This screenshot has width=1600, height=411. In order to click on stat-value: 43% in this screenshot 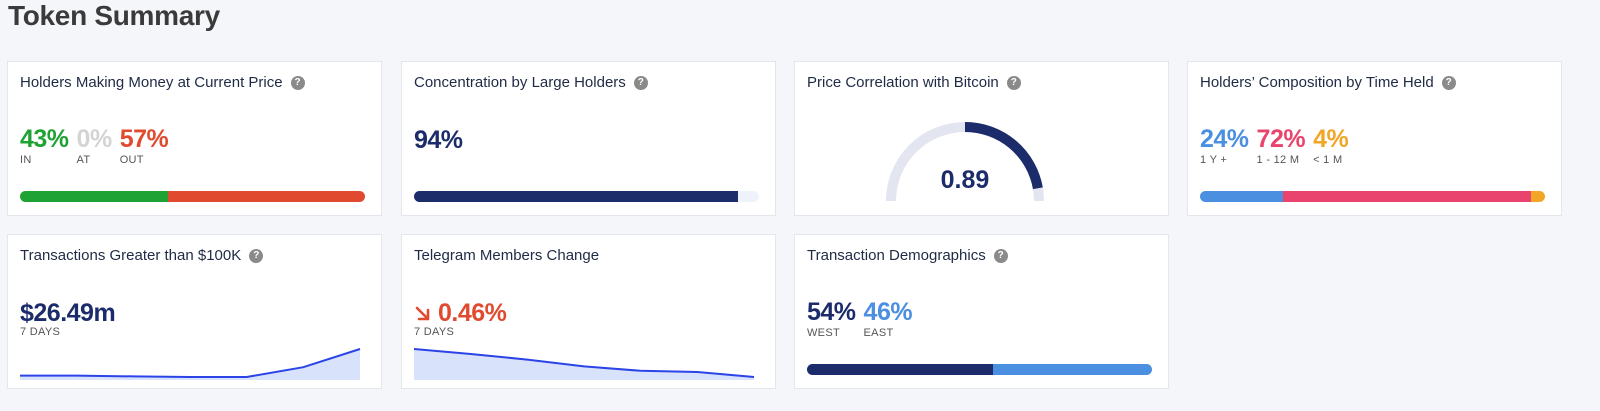, I will do `click(44, 139)`.